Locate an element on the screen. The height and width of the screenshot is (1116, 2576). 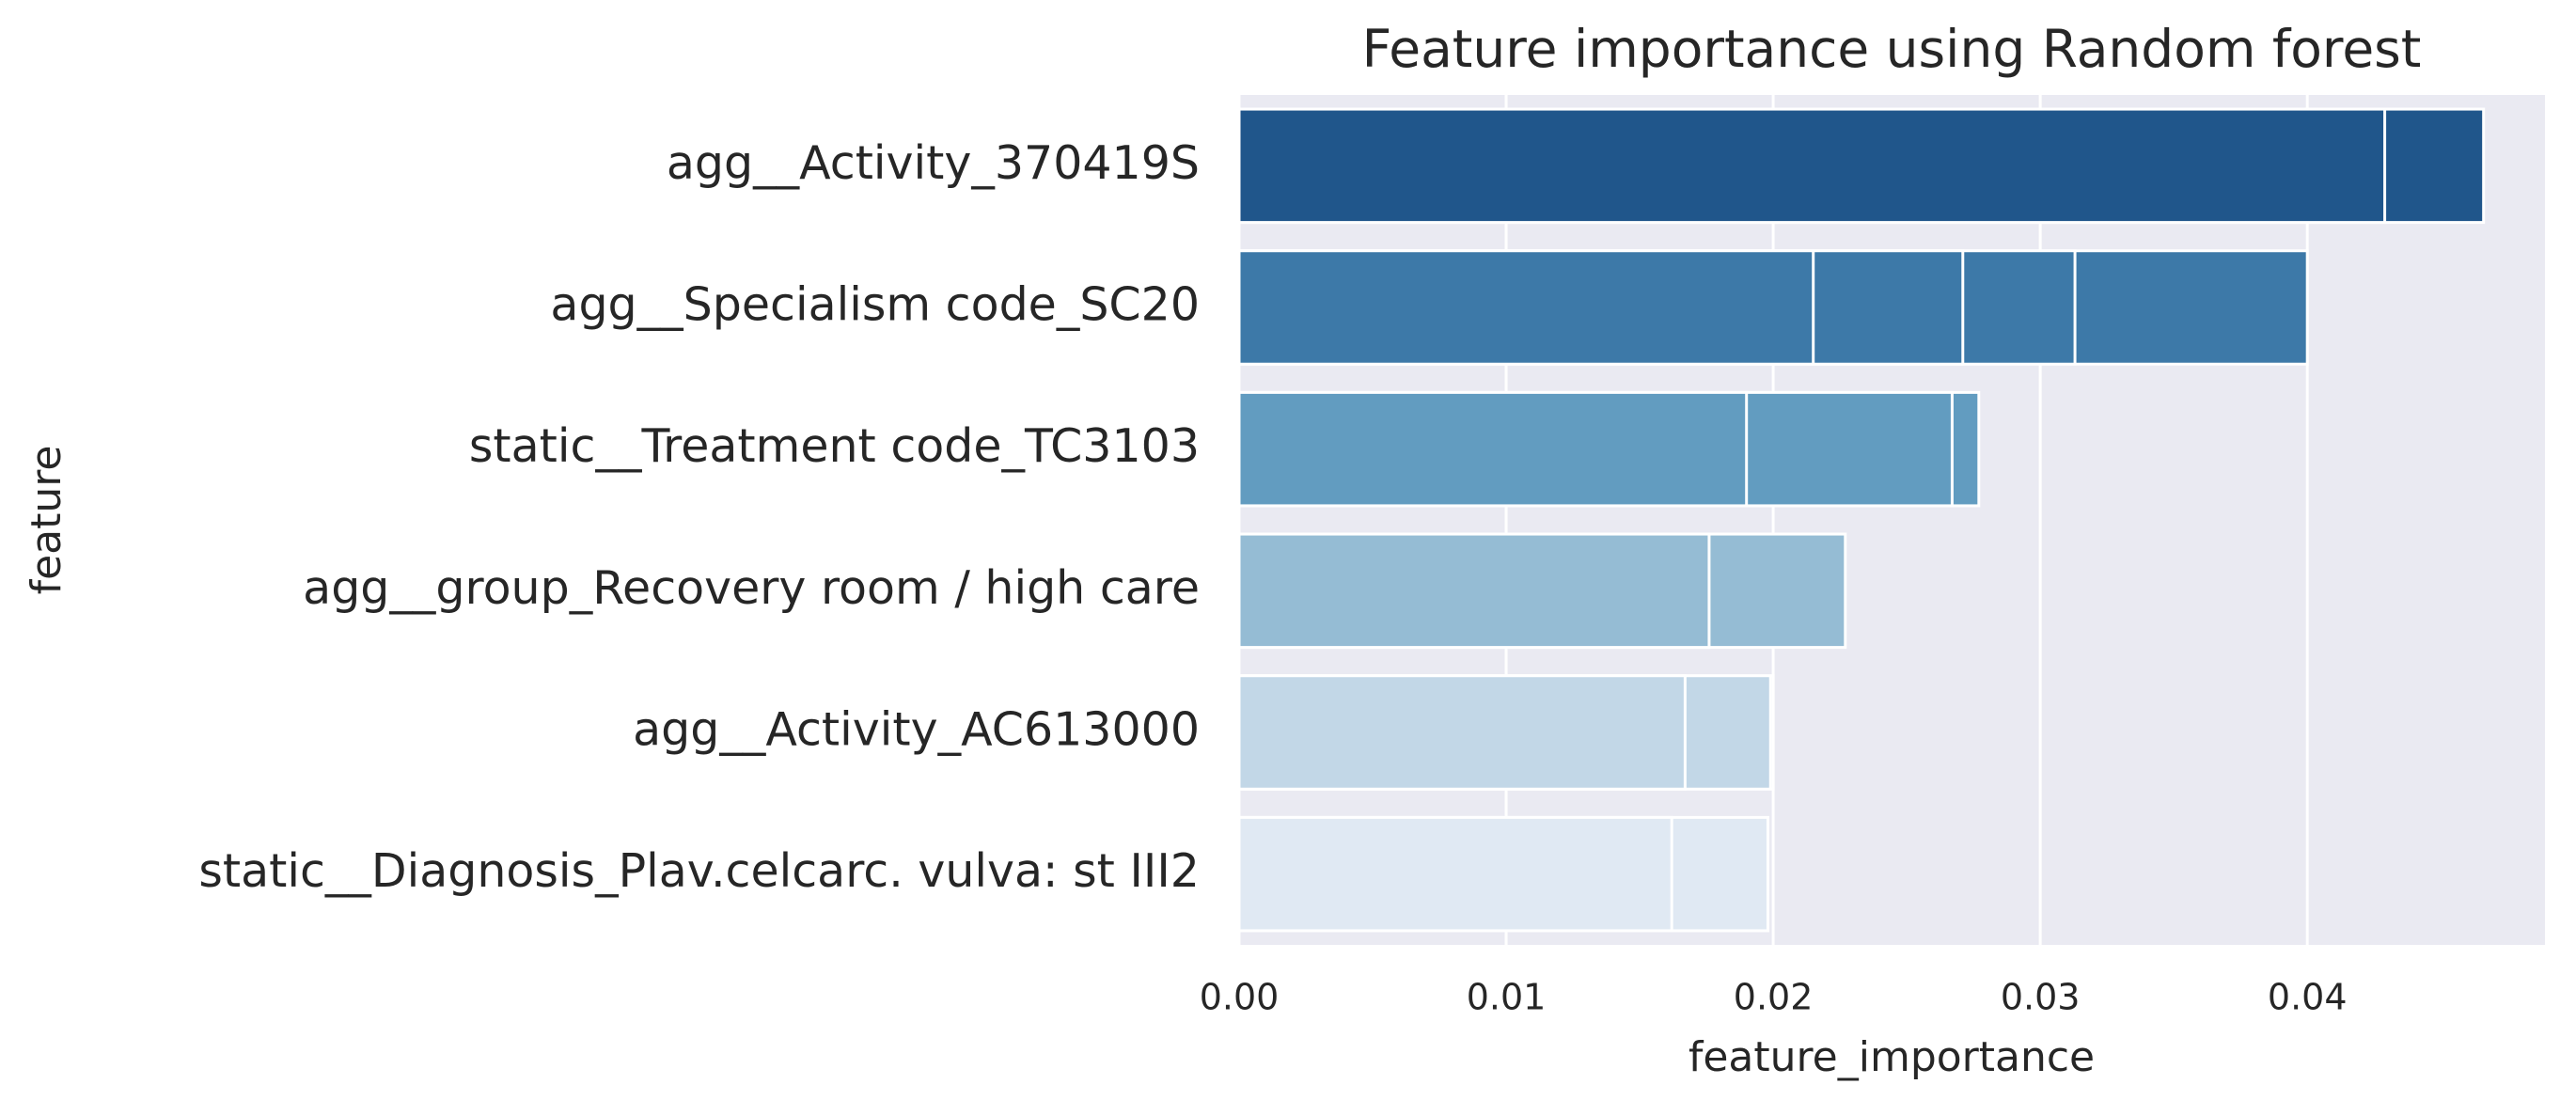
x-axis-label: feature_importance is located at coordinates (1892, 1057).